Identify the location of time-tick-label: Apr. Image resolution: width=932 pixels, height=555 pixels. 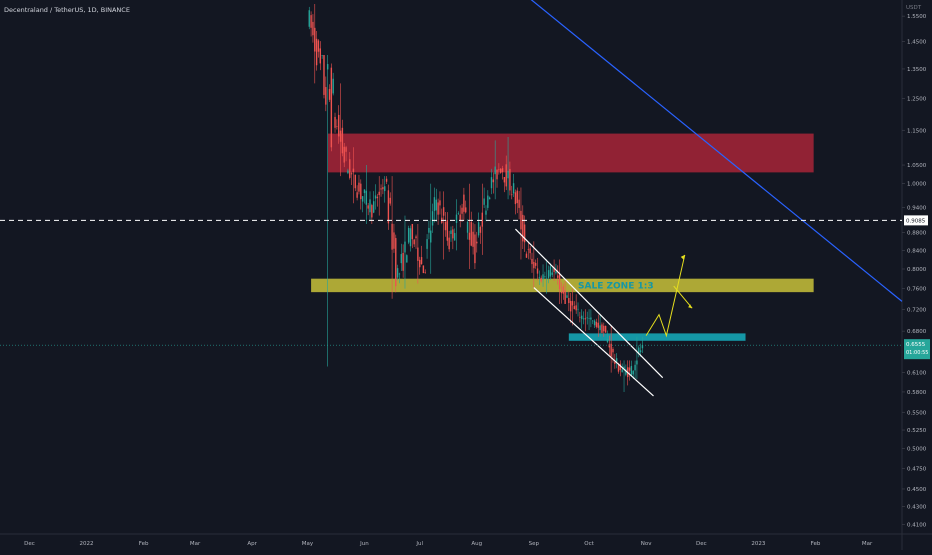
(252, 544).